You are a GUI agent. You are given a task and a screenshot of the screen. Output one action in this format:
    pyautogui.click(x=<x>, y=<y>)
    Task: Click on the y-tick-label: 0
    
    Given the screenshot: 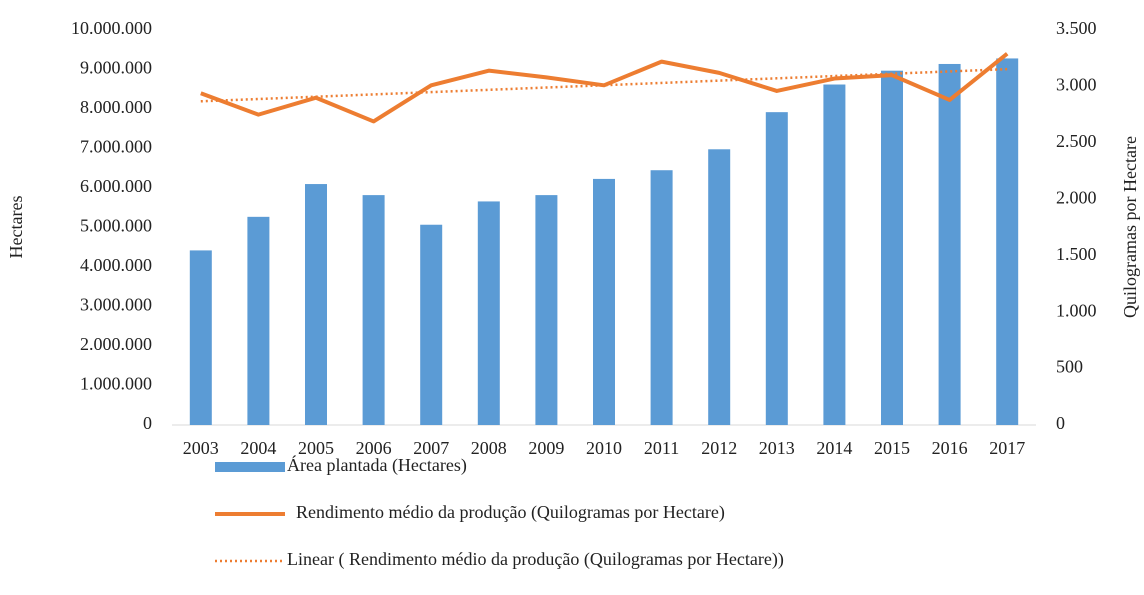 What is the action you would take?
    pyautogui.click(x=147, y=423)
    